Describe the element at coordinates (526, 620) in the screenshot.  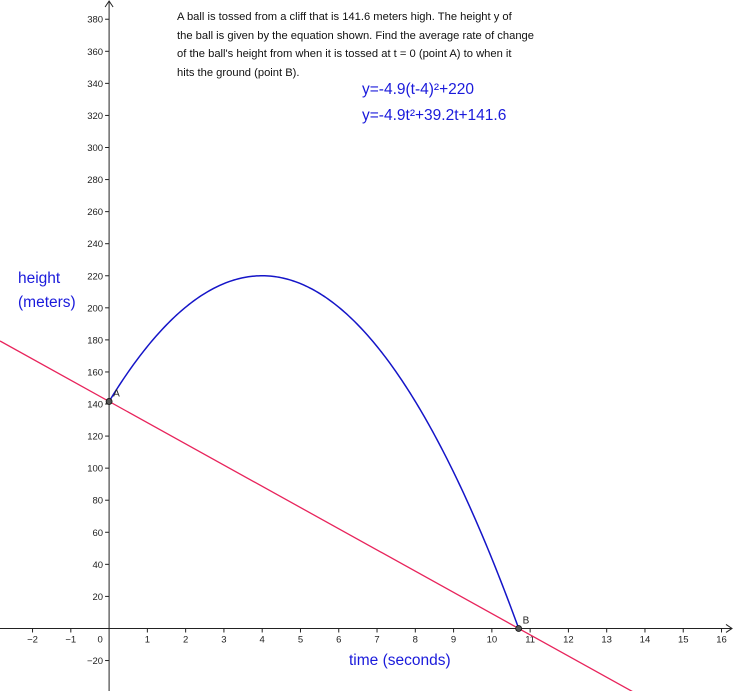
I see `point-label-B: B` at that location.